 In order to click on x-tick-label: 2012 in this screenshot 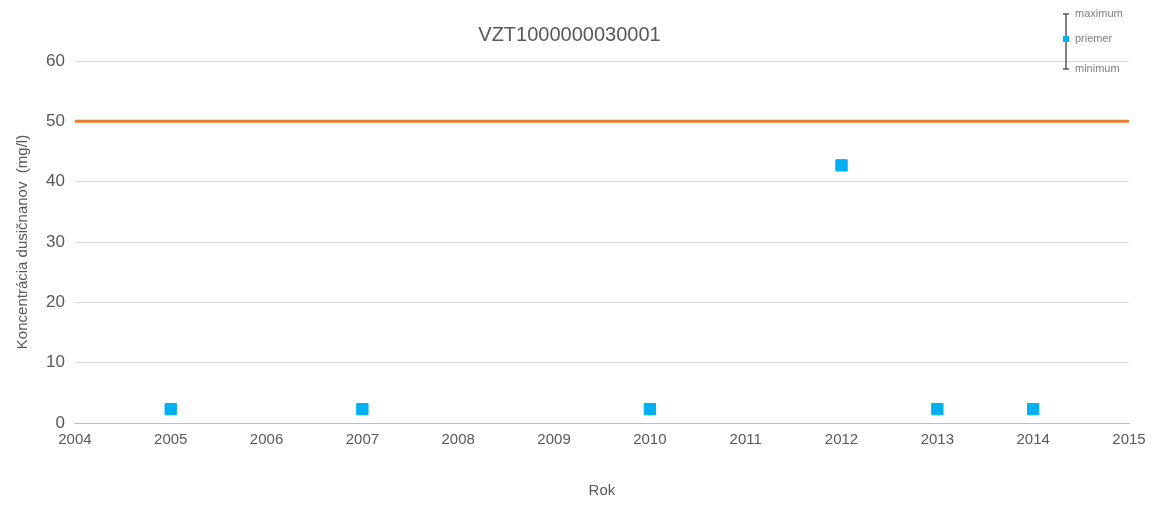, I will do `click(841, 439)`.